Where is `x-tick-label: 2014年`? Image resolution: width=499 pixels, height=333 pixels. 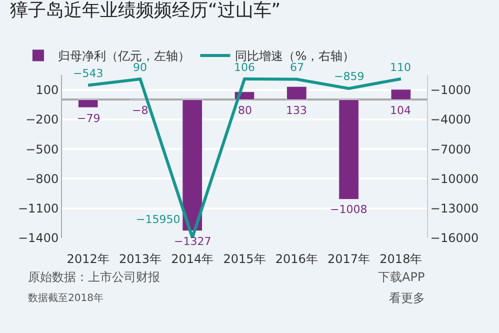
x-tick-label: 2014年 is located at coordinates (192, 259).